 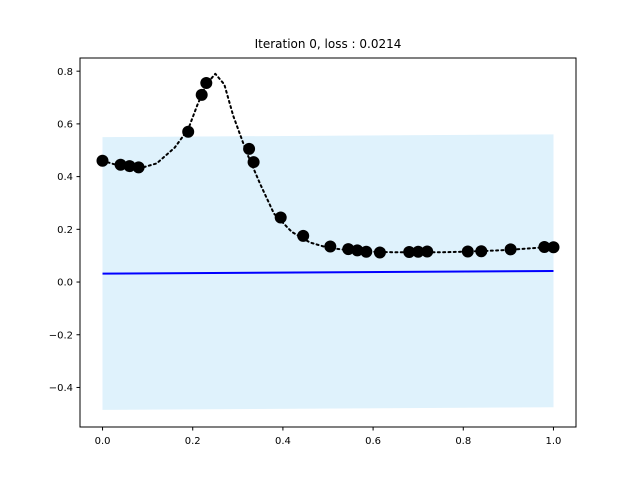 What do you see at coordinates (61, 335) in the screenshot?
I see `y-tick-label: −0.2` at bounding box center [61, 335].